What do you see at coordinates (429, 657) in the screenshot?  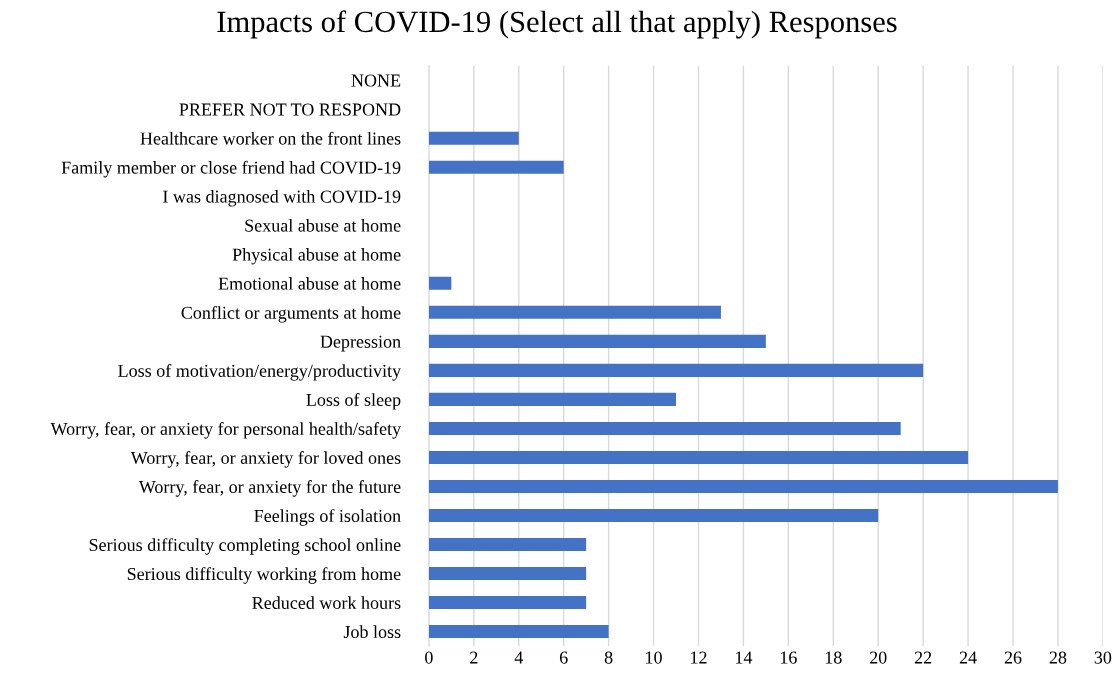 I see `x-tick-label: 0` at bounding box center [429, 657].